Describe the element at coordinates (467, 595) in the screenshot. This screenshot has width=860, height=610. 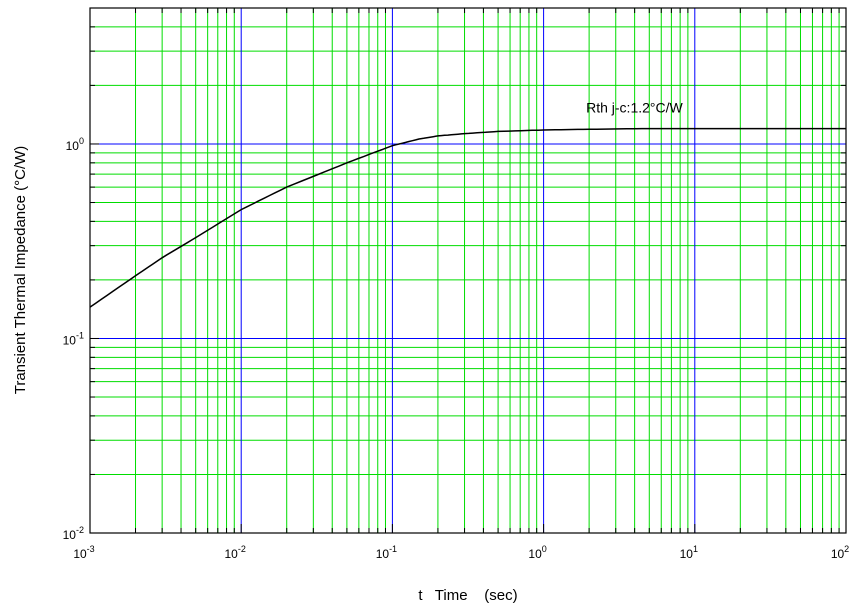
I see `x-axis-title: t Time (sec)` at that location.